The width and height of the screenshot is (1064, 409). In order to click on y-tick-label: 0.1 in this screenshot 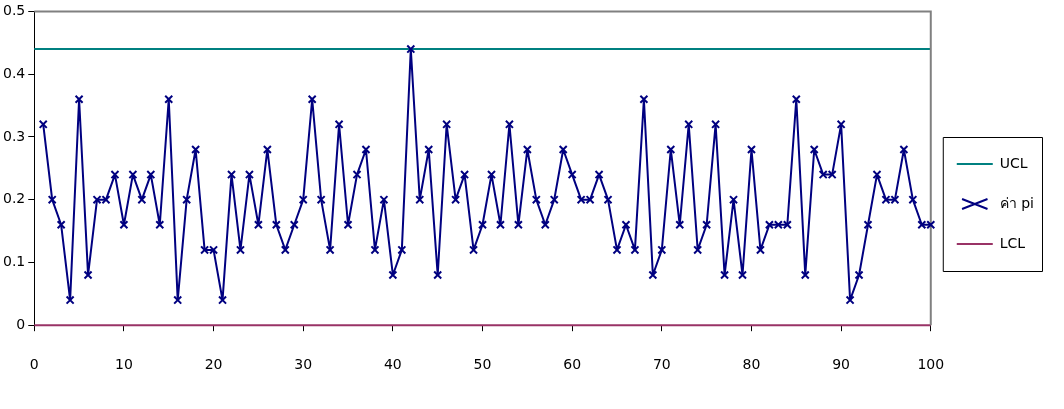, I will do `click(14, 261)`.